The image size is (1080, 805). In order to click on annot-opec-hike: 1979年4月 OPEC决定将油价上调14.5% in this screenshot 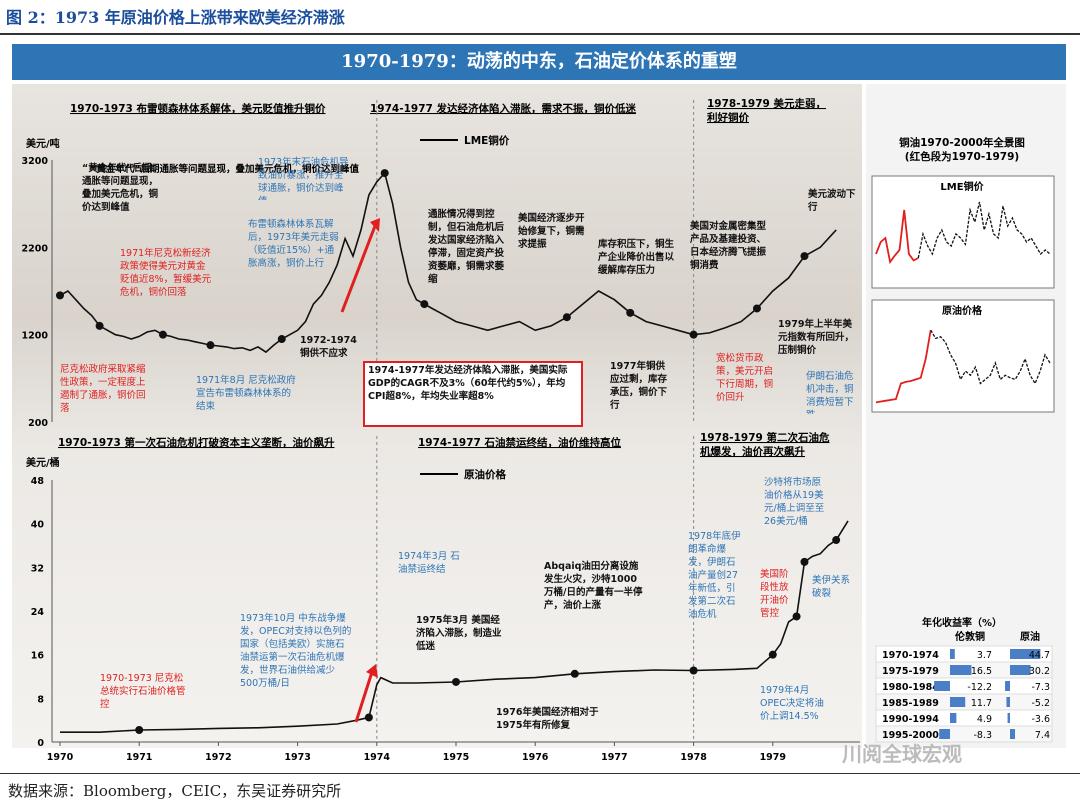, I will do `click(792, 703)`.